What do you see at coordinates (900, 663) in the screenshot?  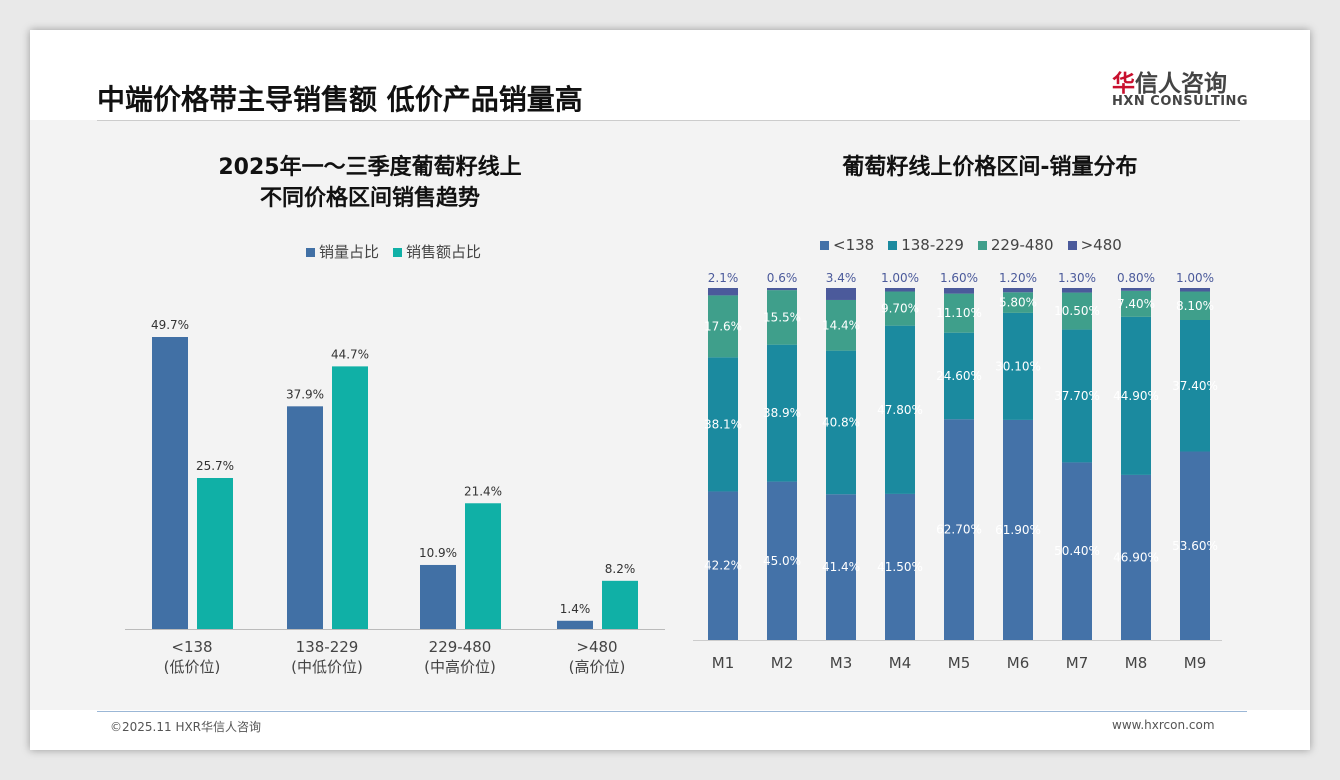 I see `x-tick-label: M4` at bounding box center [900, 663].